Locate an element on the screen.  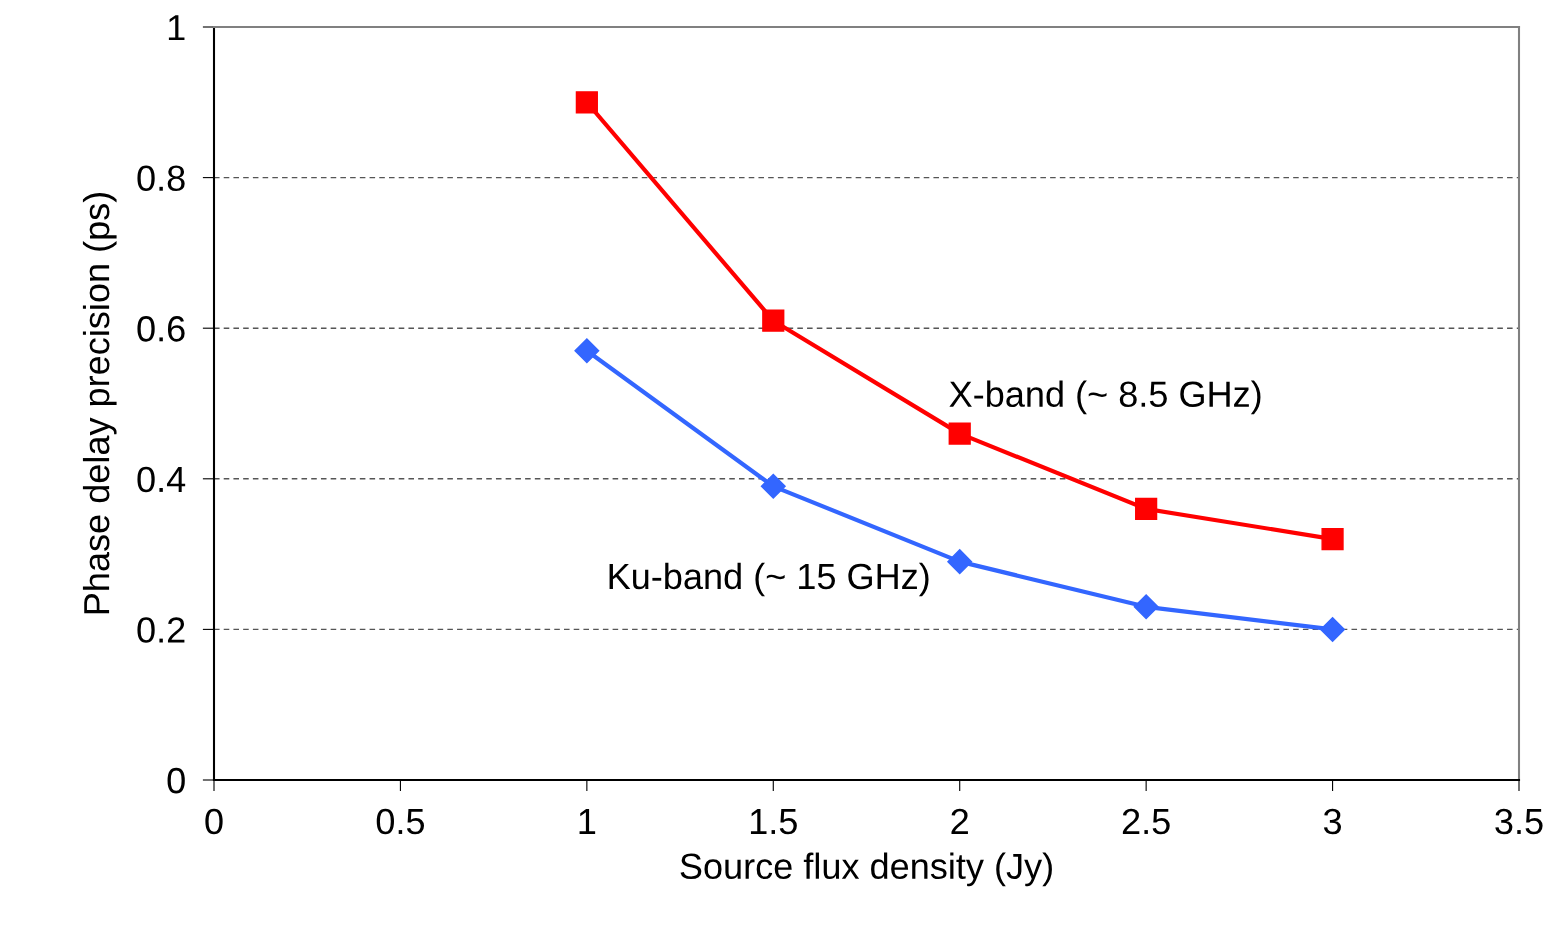
series-label: Ku-band (~ 15 GHz) is located at coordinates (769, 579).